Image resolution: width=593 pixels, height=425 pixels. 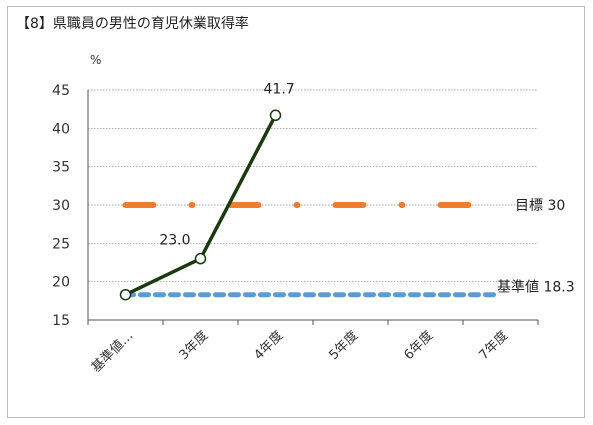 What do you see at coordinates (269, 346) in the screenshot?
I see `x-tick-label-2: 4年度` at bounding box center [269, 346].